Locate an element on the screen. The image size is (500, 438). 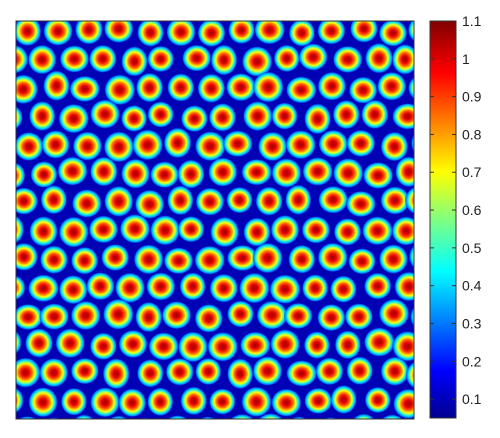
colorbar-tick-label: 0.4 is located at coordinates (472, 286).